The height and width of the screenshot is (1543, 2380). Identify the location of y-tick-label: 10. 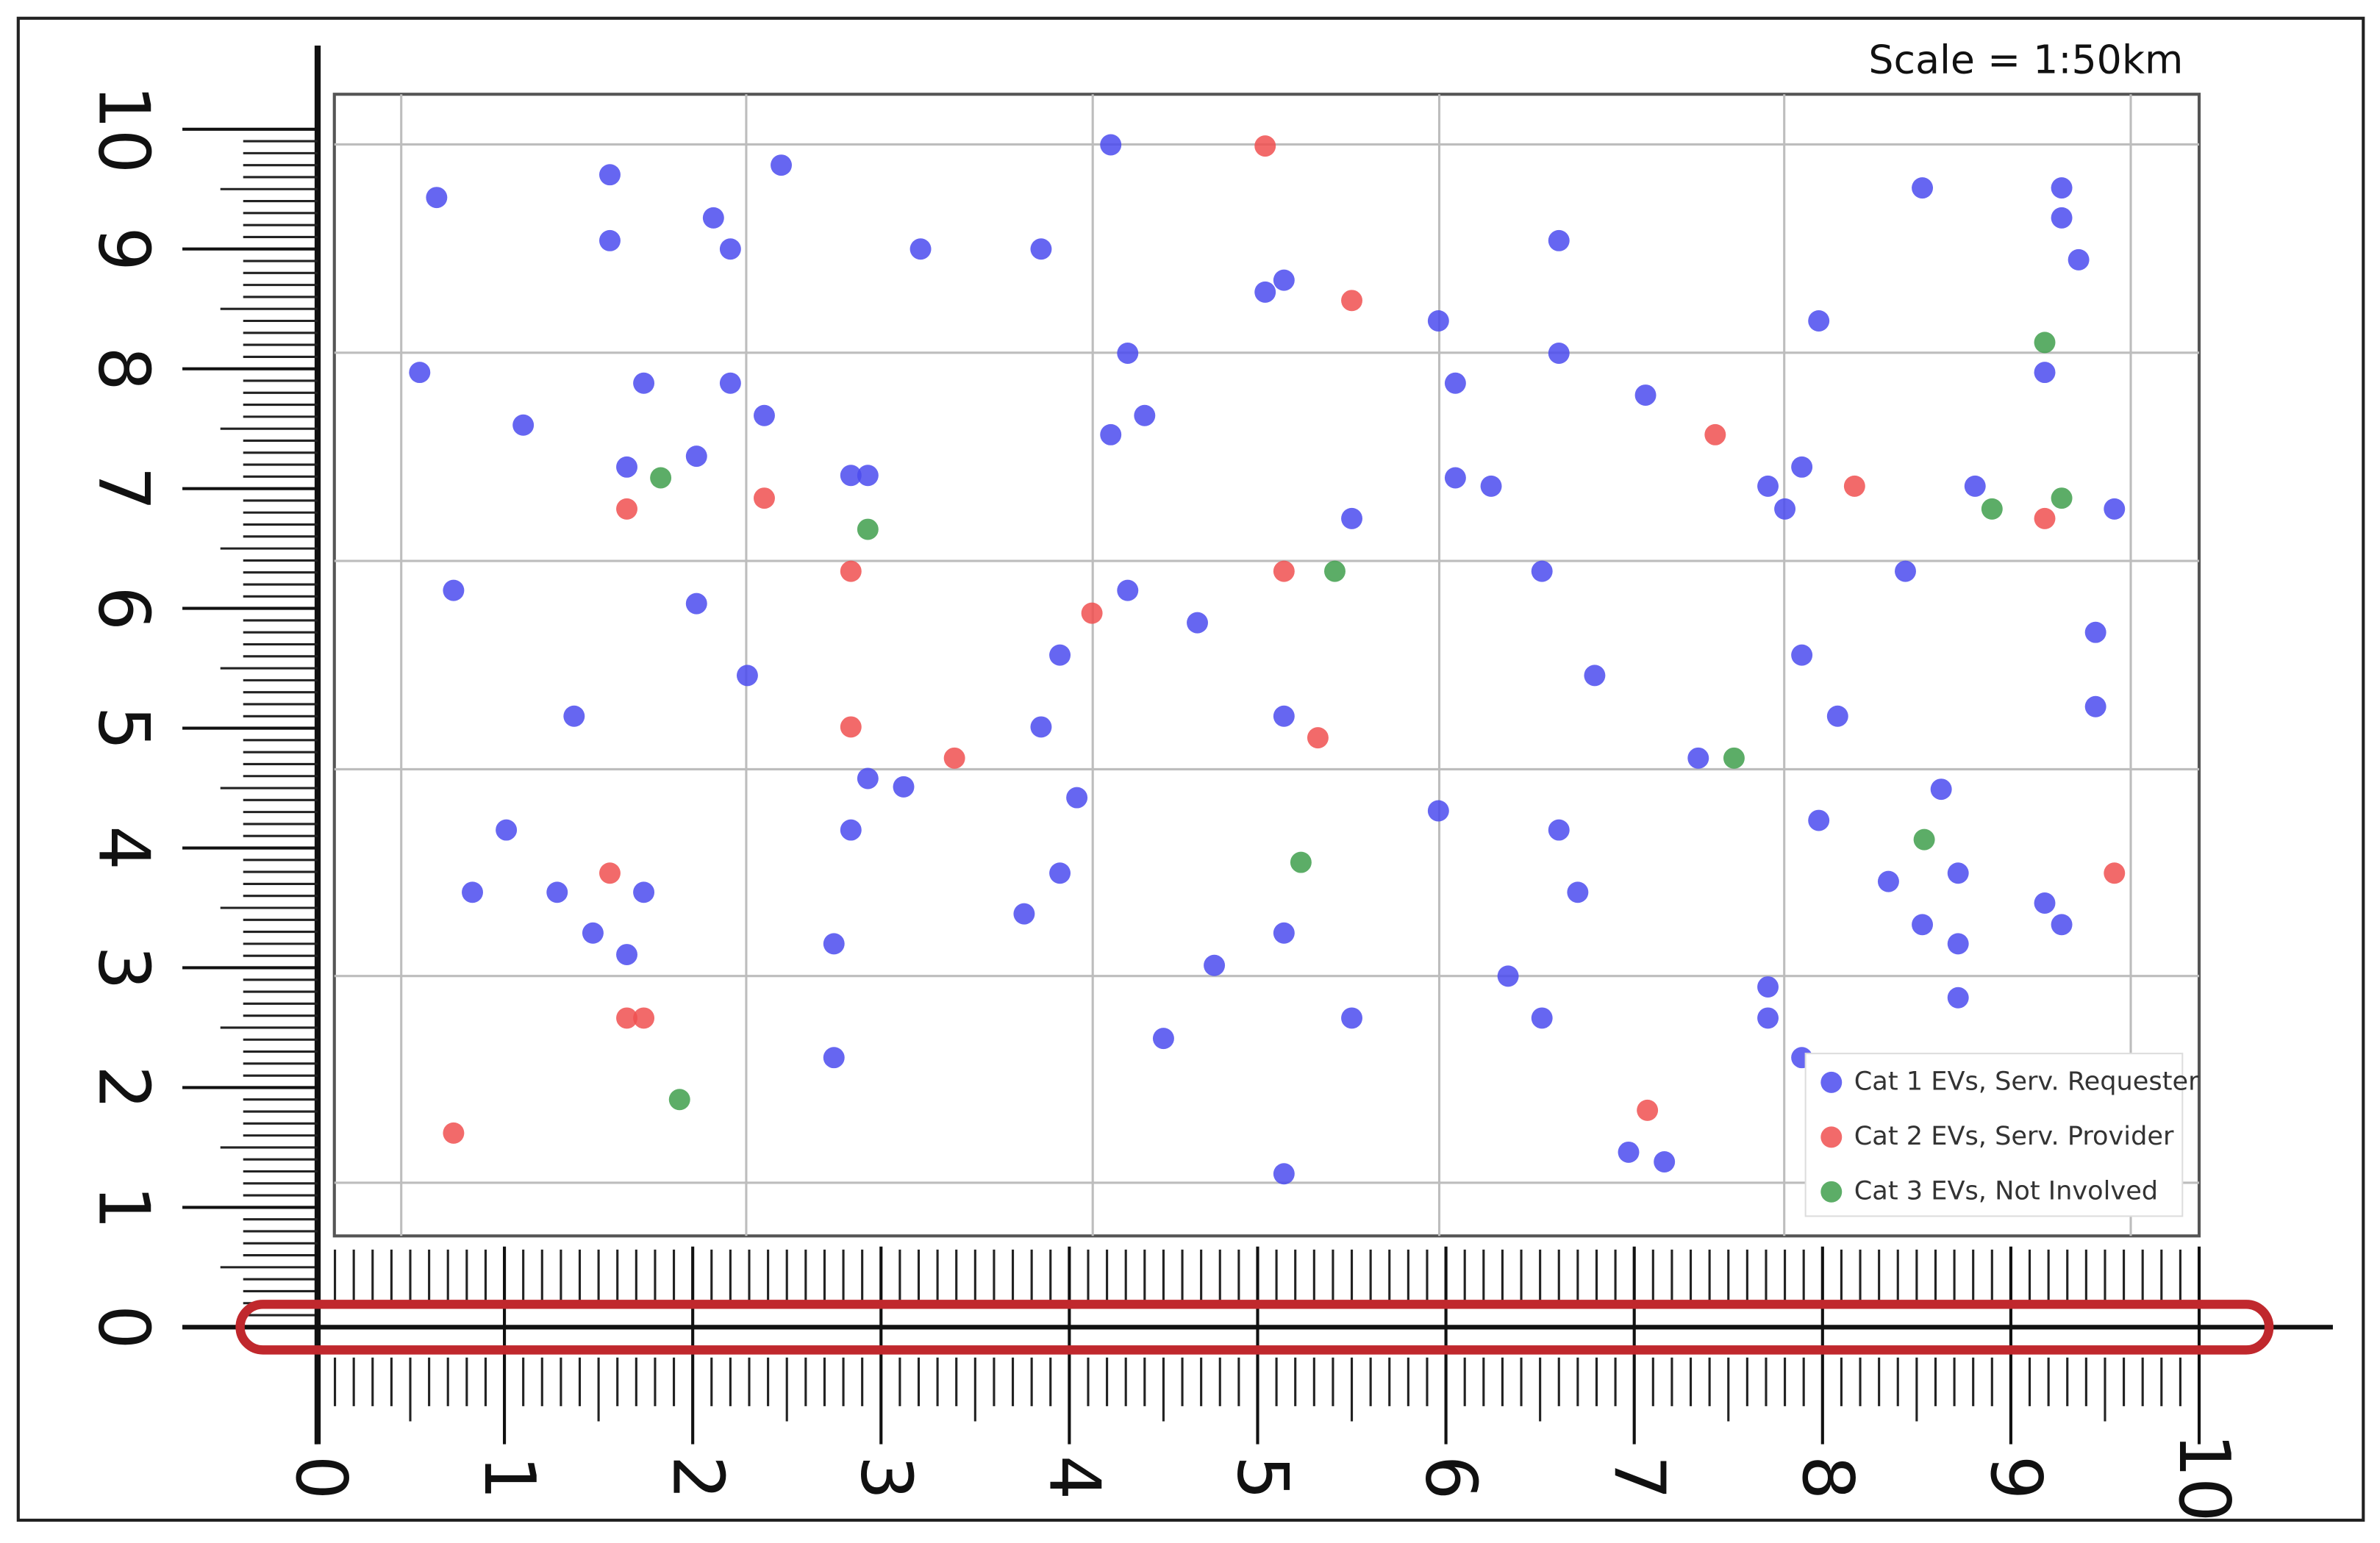
(122, 129).